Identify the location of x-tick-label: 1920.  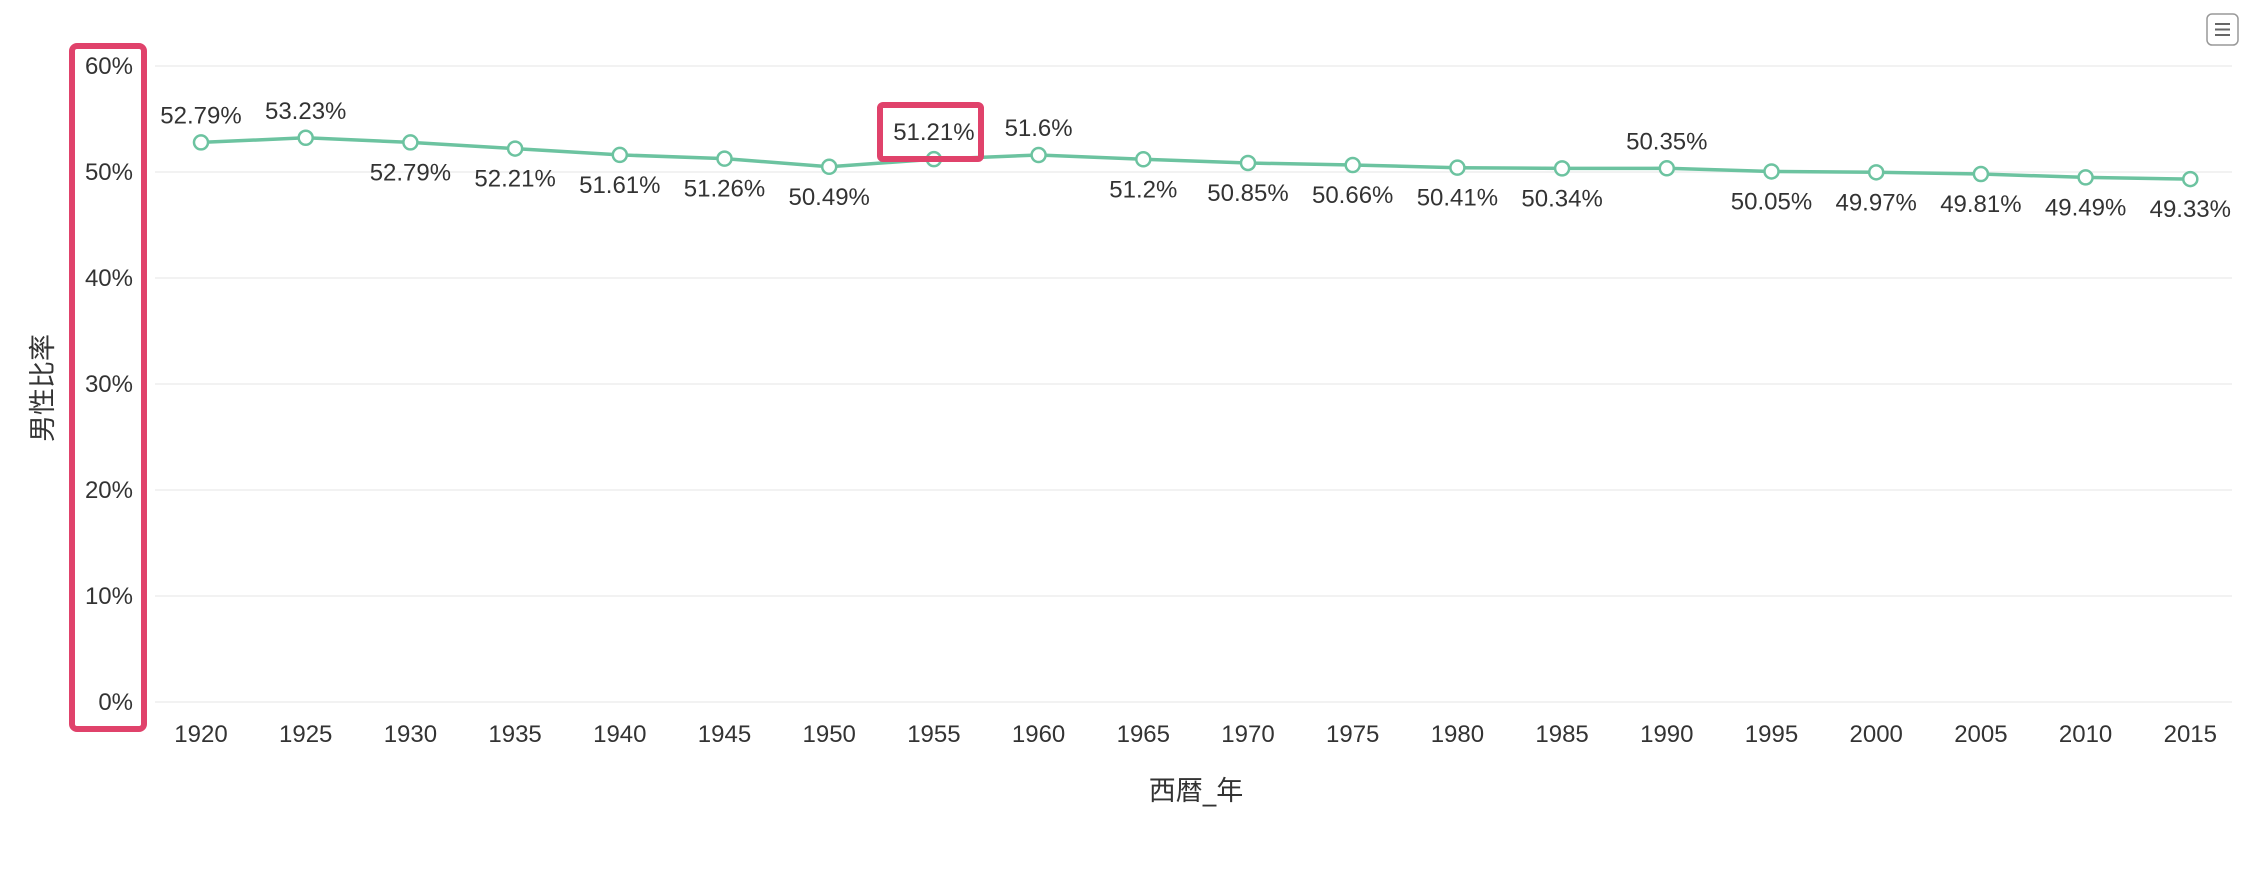
(200, 734).